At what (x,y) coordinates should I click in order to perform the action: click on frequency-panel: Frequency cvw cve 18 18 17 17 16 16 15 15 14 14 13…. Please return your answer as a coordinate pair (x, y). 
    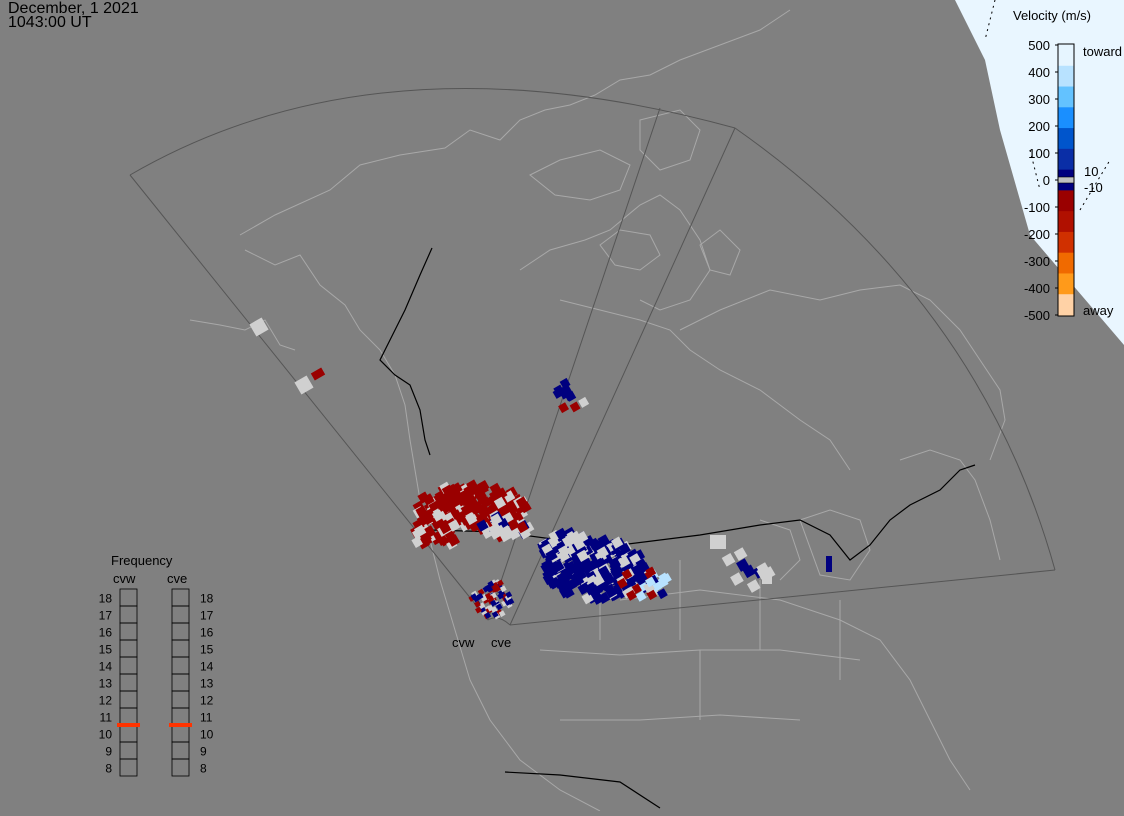
    Looking at the image, I should click on (156, 665).